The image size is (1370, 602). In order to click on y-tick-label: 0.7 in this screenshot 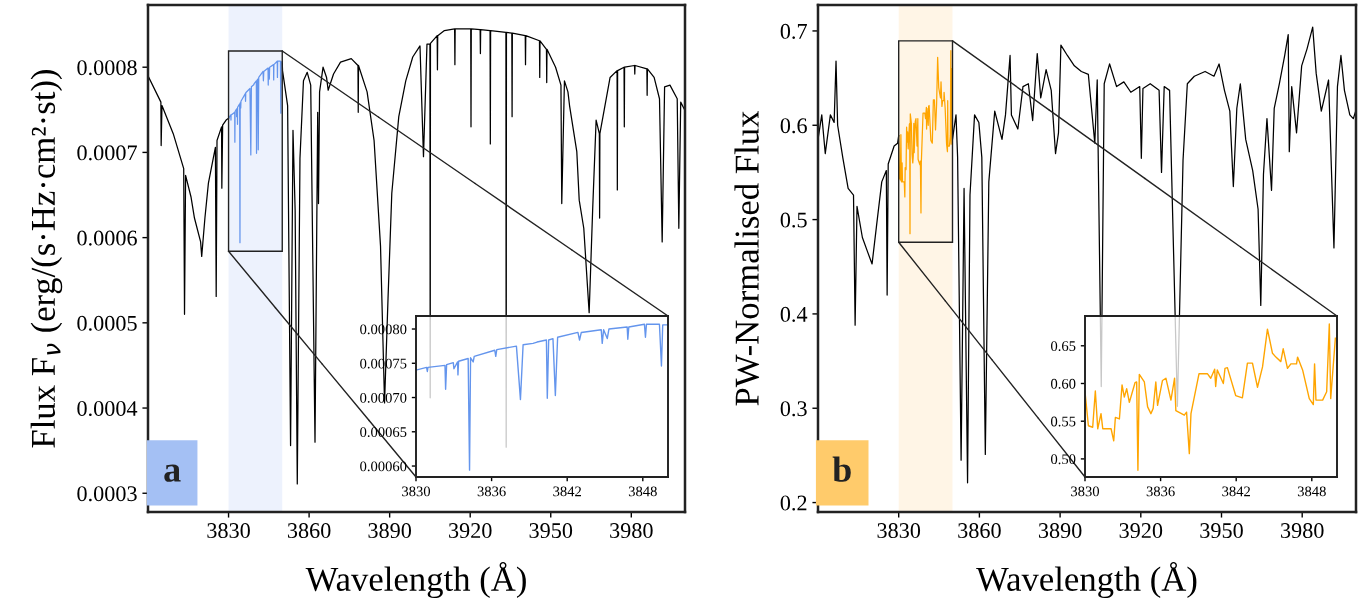, I will do `click(793, 31)`.